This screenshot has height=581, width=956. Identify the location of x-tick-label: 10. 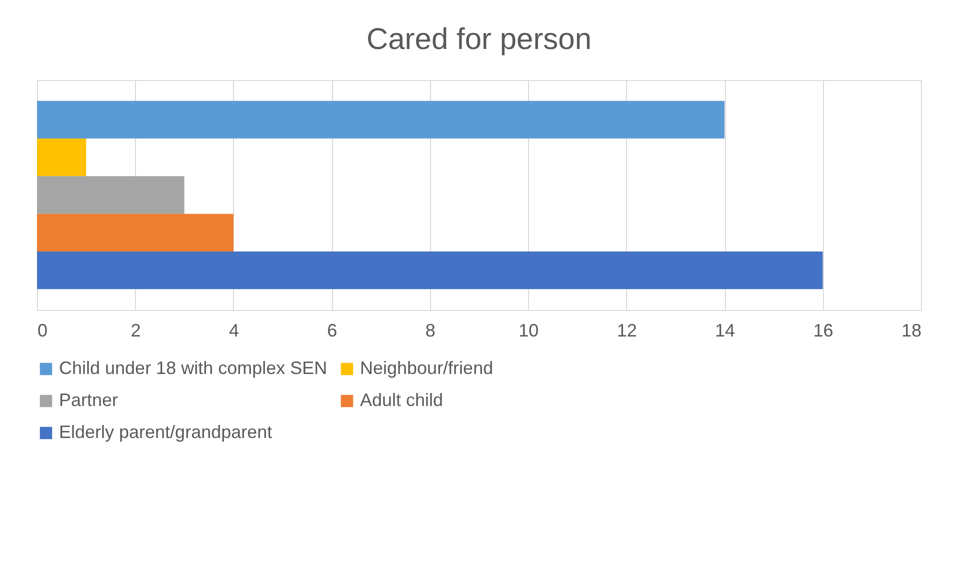
(528, 330).